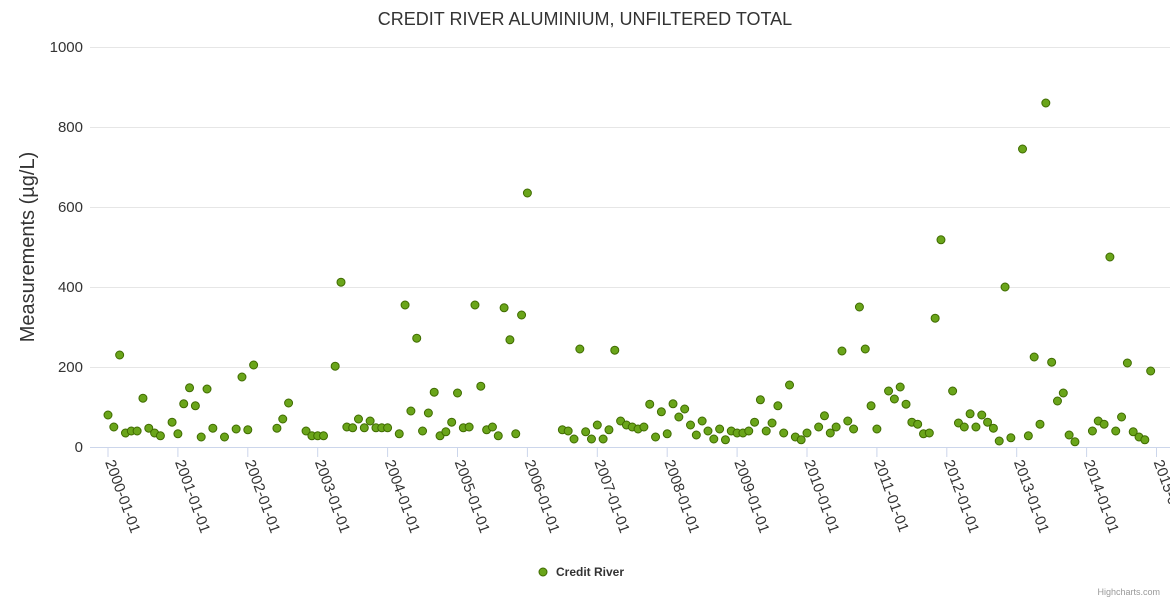  Describe the element at coordinates (1128, 592) in the screenshot. I see `credits-link: Highcharts.com` at that location.